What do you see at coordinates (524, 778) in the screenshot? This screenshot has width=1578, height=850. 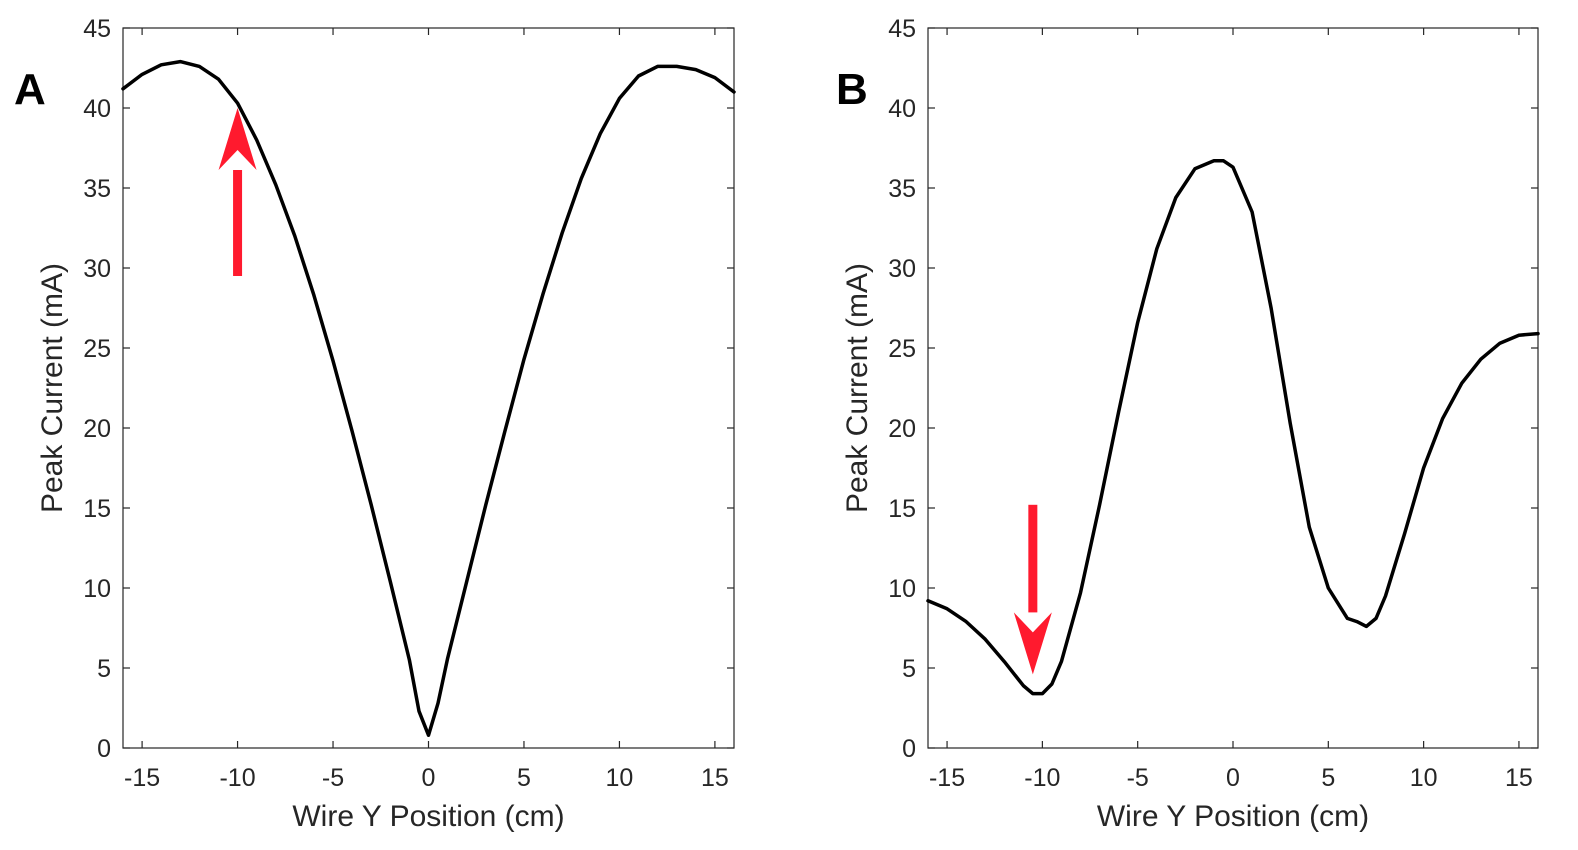 I see `panel-a-x-tick-label: 5` at bounding box center [524, 778].